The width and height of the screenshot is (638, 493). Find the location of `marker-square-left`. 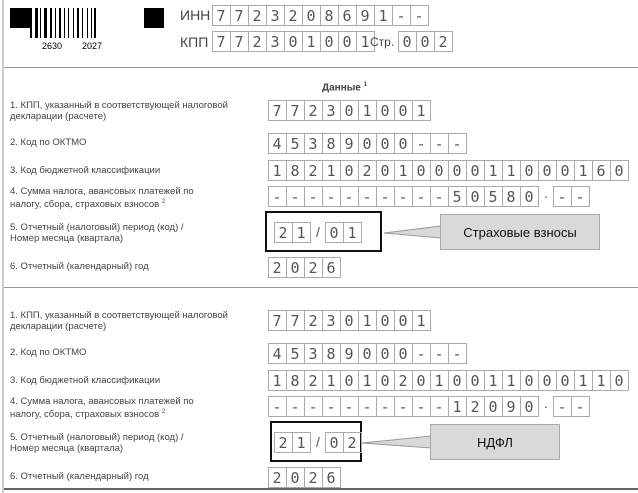

marker-square-left is located at coordinates (20, 18).